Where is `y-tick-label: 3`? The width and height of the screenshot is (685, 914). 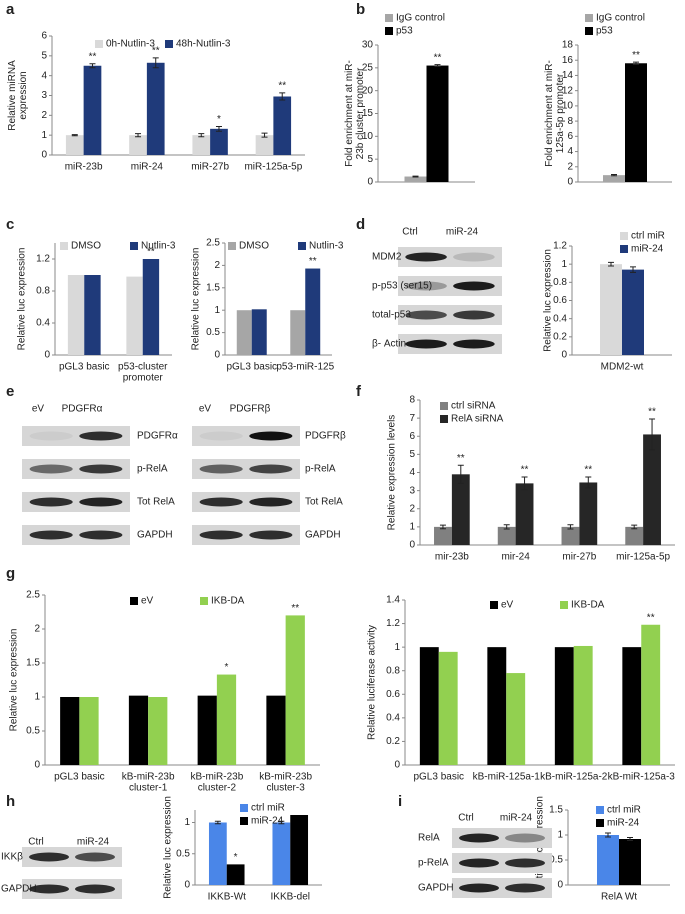 y-tick-label: 3 is located at coordinates (44, 95).